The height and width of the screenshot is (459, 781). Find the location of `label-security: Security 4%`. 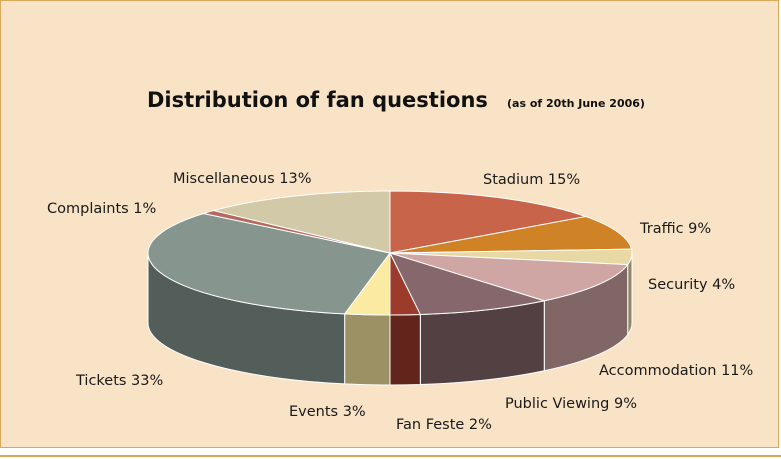

label-security: Security 4% is located at coordinates (691, 285).